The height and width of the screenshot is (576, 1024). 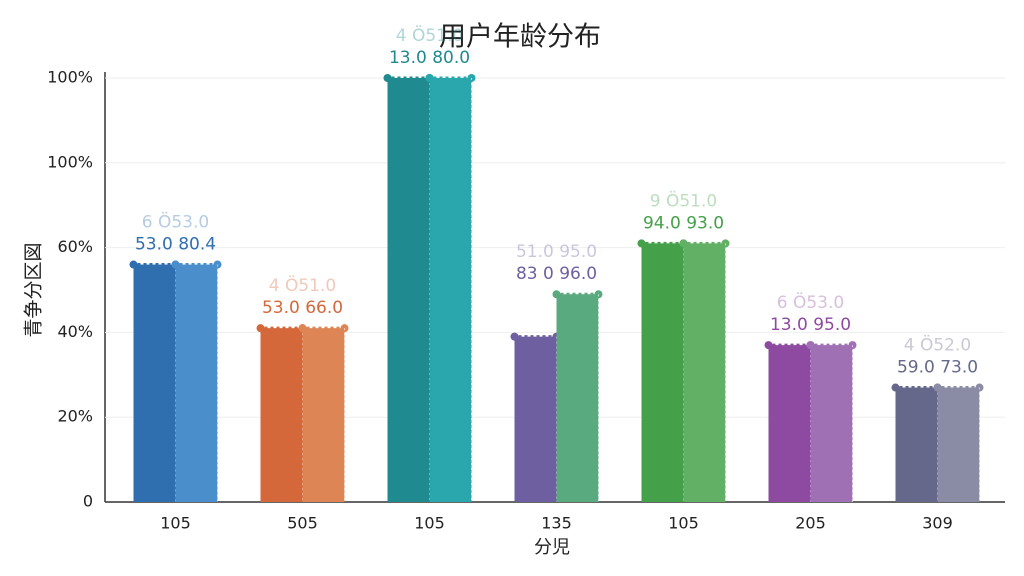 What do you see at coordinates (552, 547) in the screenshot?
I see `x-axis-label: 分児` at bounding box center [552, 547].